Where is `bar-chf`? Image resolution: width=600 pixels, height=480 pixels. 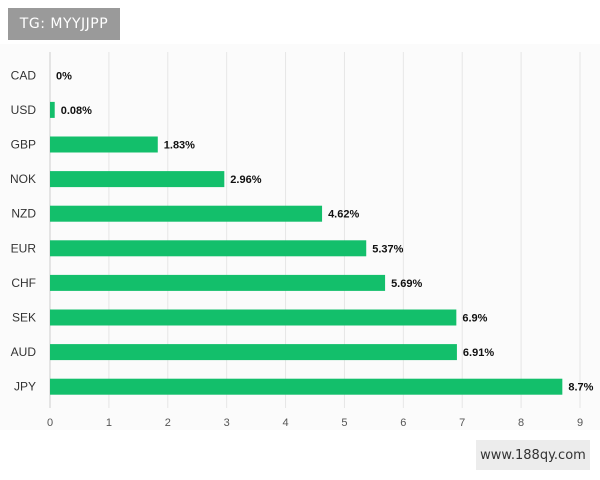
bar-chf is located at coordinates (218, 282).